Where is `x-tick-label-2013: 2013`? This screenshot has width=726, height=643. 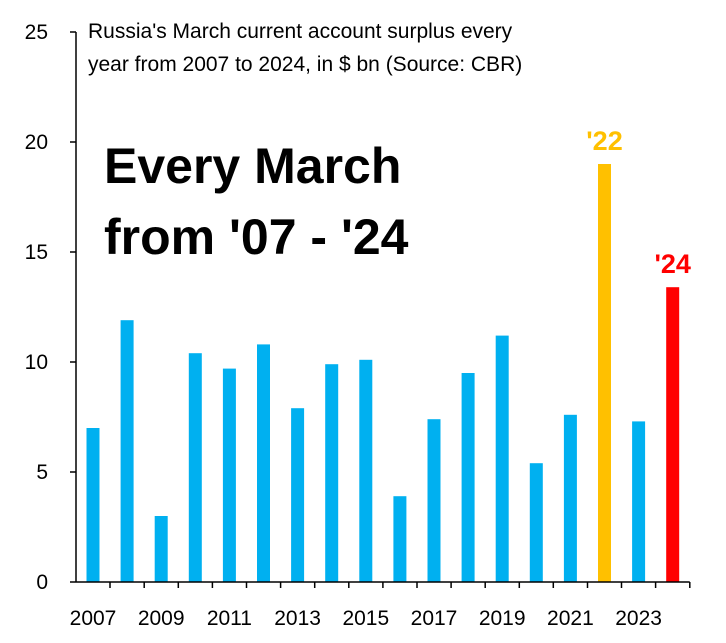 x-tick-label-2013: 2013 is located at coordinates (297, 618).